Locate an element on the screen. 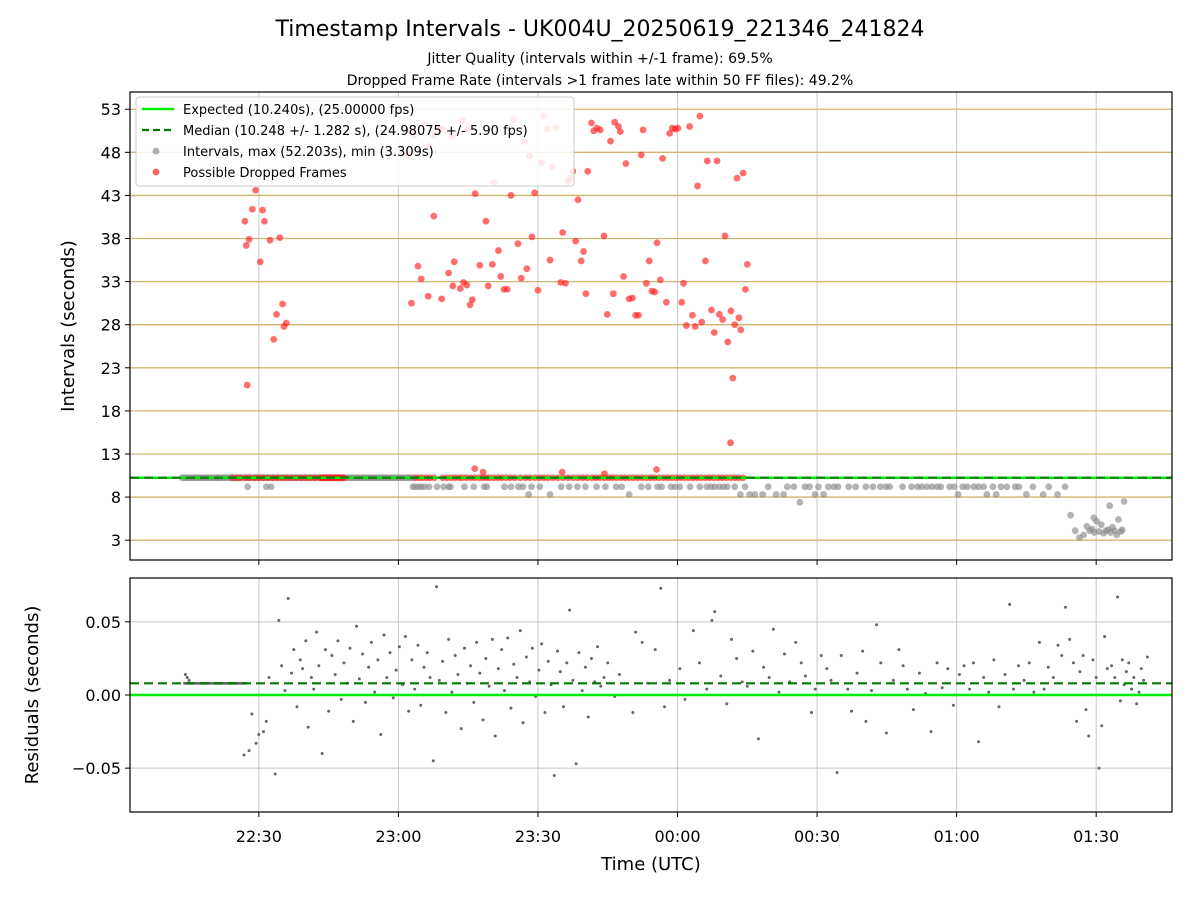  top-ytick-label: 28 is located at coordinates (111, 325).